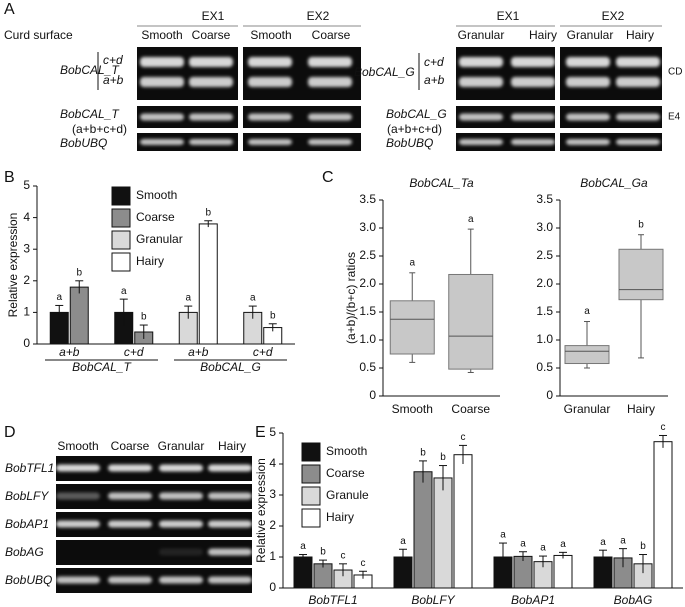 The height and width of the screenshot is (607, 685). I want to click on y-tick-label: 2, so click(26, 280).